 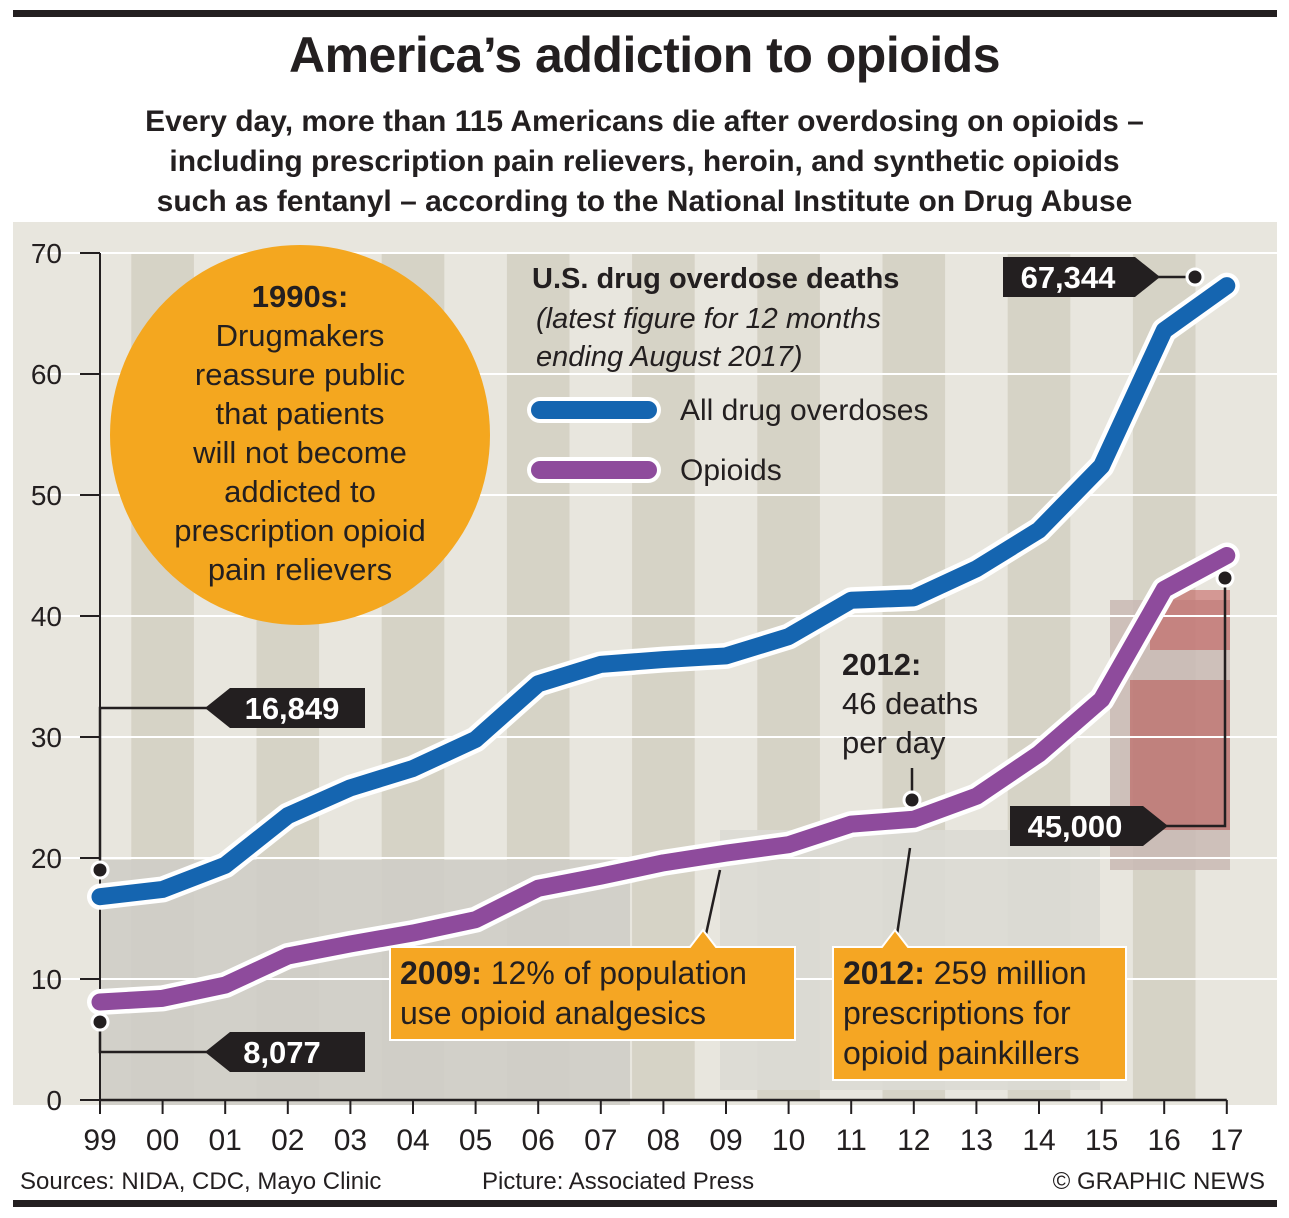 I want to click on x-tick-label: 99, so click(x=99, y=1140).